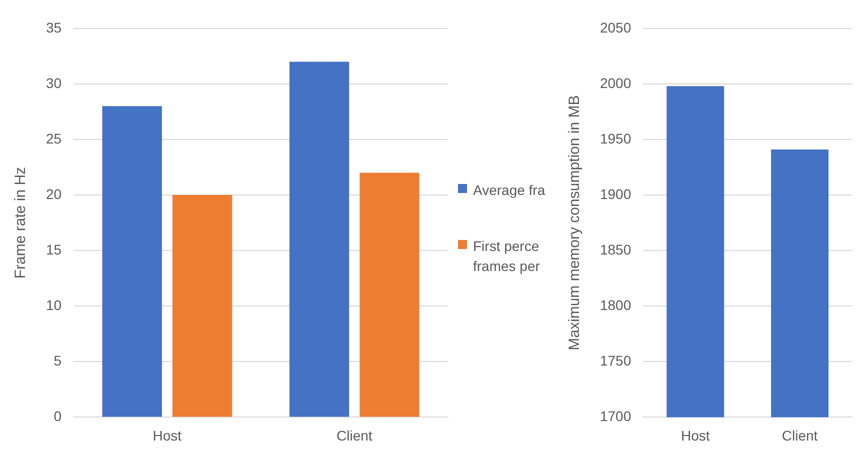  What do you see at coordinates (616, 138) in the screenshot?
I see `y-tick-label: 1950` at bounding box center [616, 138].